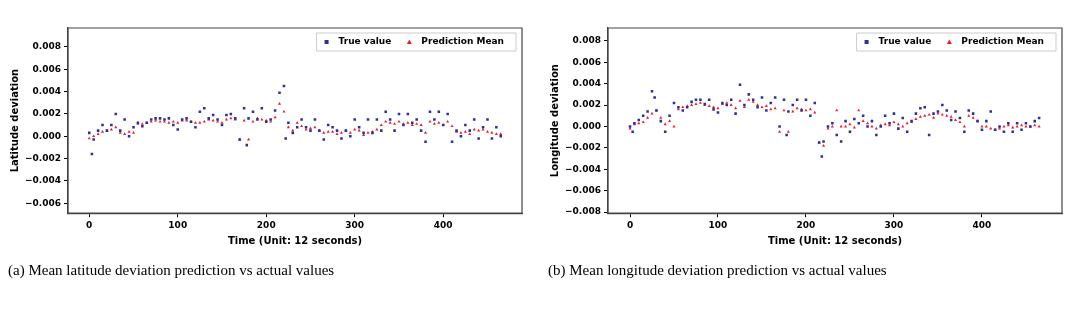  Describe the element at coordinates (718, 270) in the screenshot. I see `text: (b) Mean longitude deviation prediction vs actual values` at that location.